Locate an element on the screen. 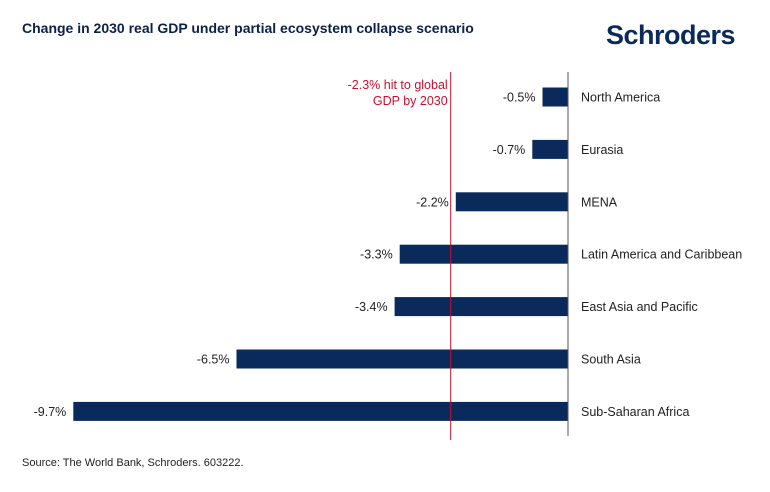 The height and width of the screenshot is (492, 770). bar-north-america is located at coordinates (555, 97).